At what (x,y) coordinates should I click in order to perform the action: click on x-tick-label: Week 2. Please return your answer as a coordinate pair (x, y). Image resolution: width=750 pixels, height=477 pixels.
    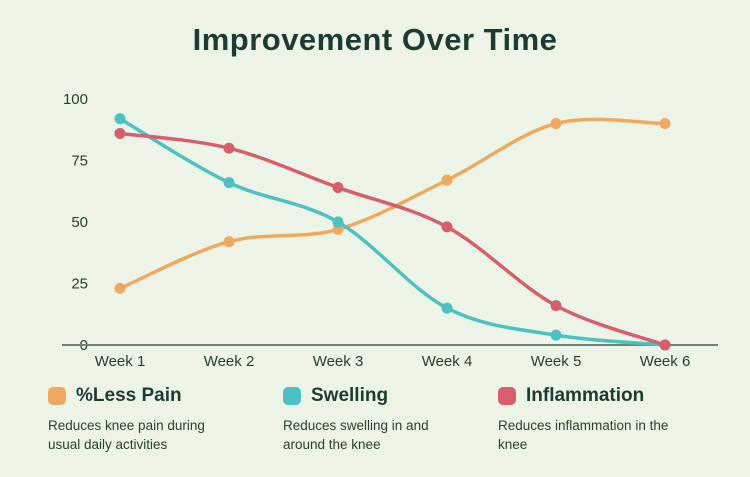
    Looking at the image, I should click on (229, 361).